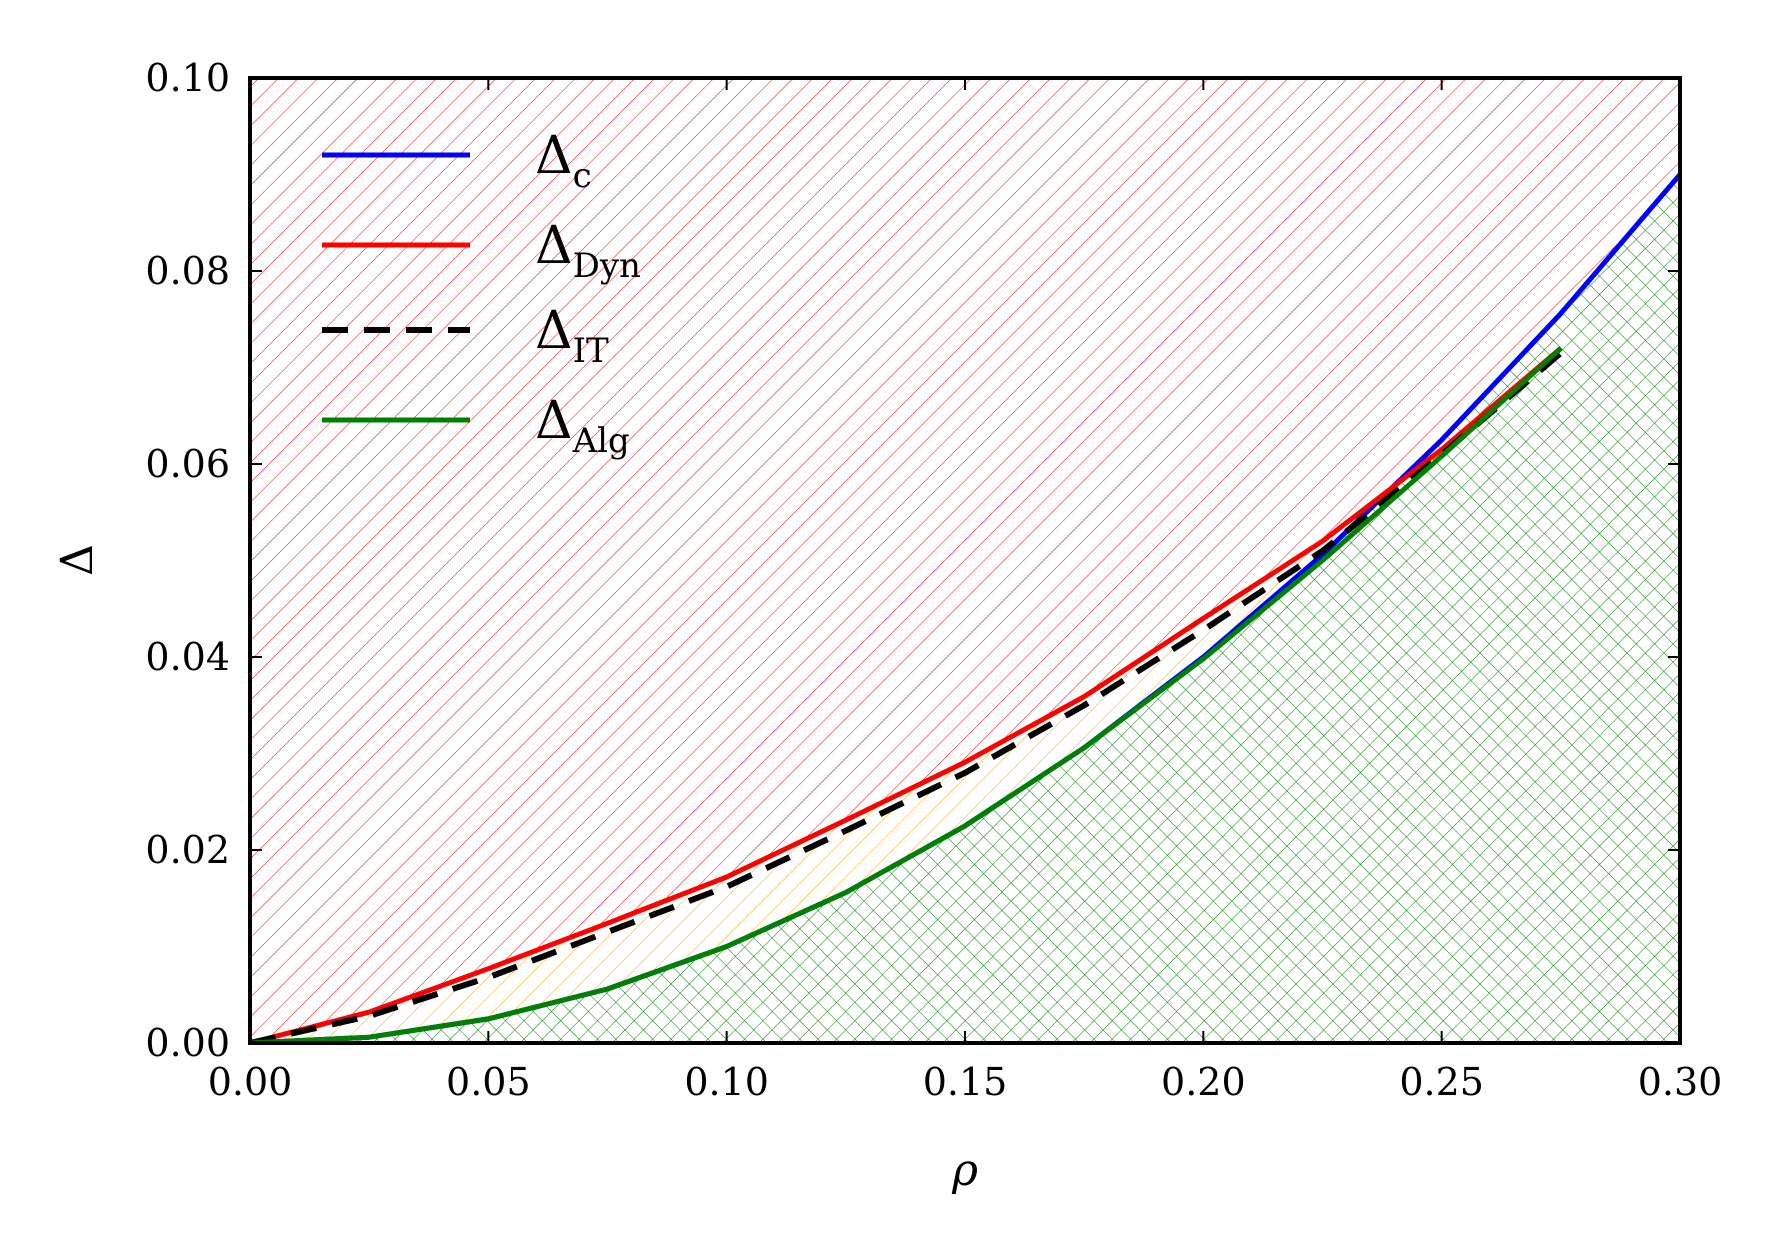 This screenshot has height=1240, width=1771. What do you see at coordinates (563, 161) in the screenshot?
I see `legend-label-c: Δc` at bounding box center [563, 161].